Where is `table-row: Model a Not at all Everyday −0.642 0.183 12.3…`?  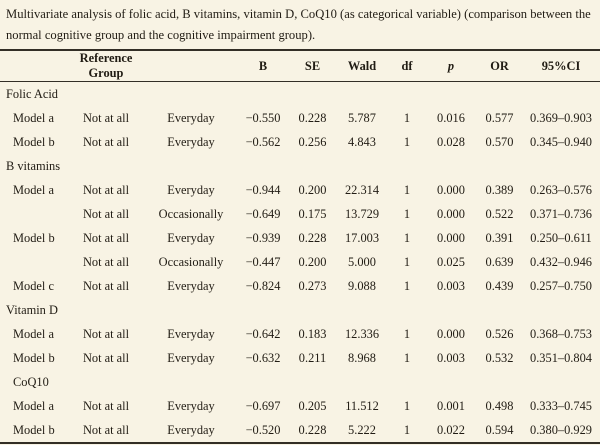
table-row: Model a Not at all Everyday −0.642 0.183 12.3… is located at coordinates (300, 334).